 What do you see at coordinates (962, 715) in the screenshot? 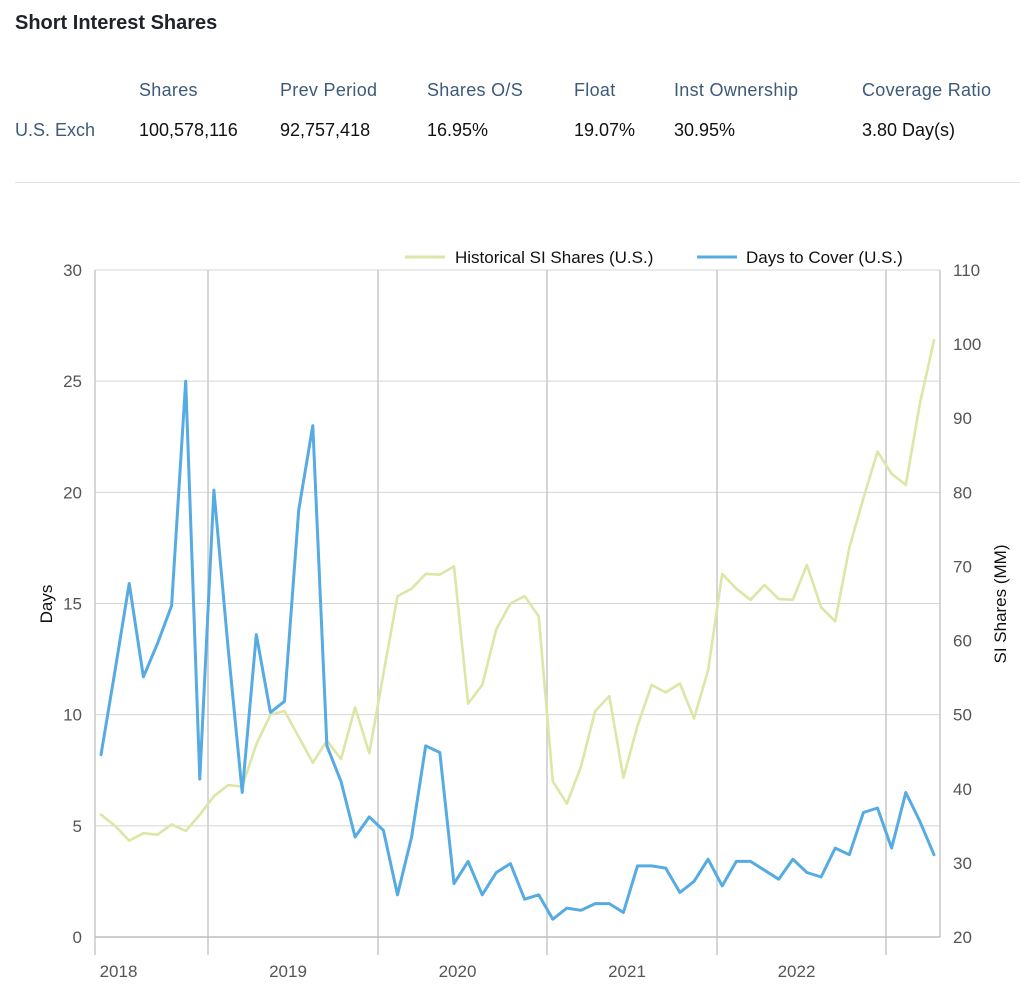
I see `right-tick-label: 50` at bounding box center [962, 715].